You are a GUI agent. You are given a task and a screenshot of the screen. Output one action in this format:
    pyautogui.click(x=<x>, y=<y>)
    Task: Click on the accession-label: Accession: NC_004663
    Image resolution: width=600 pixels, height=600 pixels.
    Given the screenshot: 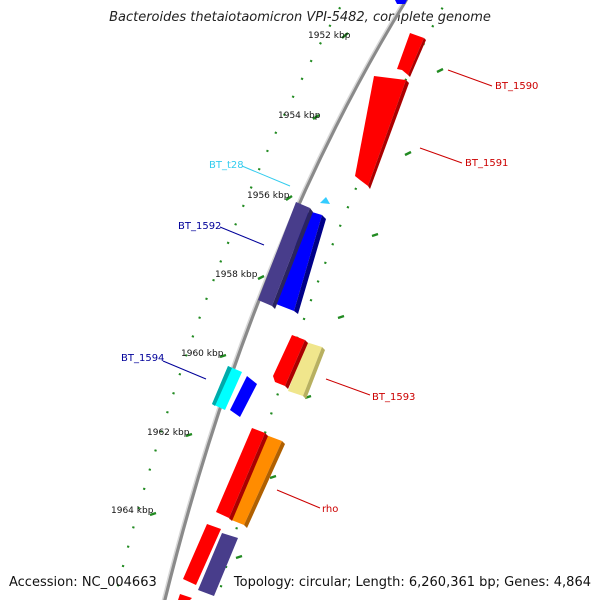 What is the action you would take?
    pyautogui.click(x=83, y=582)
    